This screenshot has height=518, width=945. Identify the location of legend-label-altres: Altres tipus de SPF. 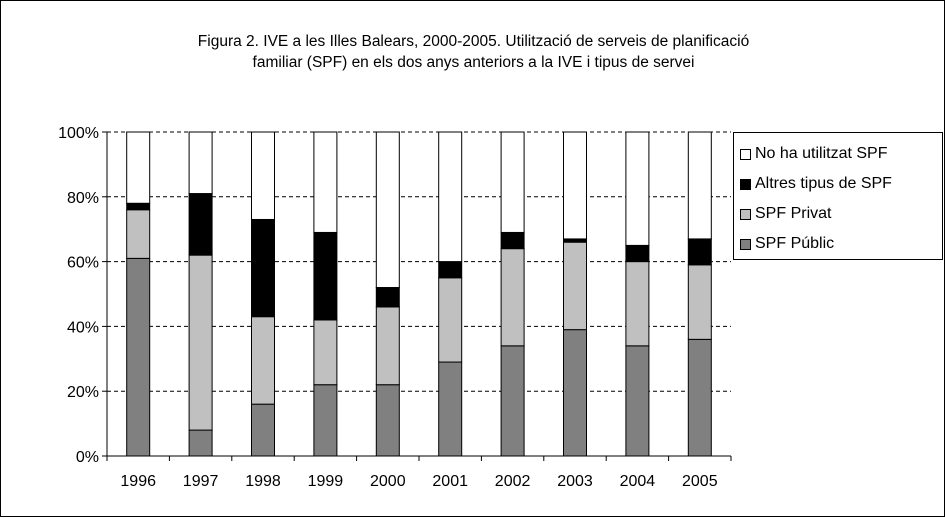
(823, 183).